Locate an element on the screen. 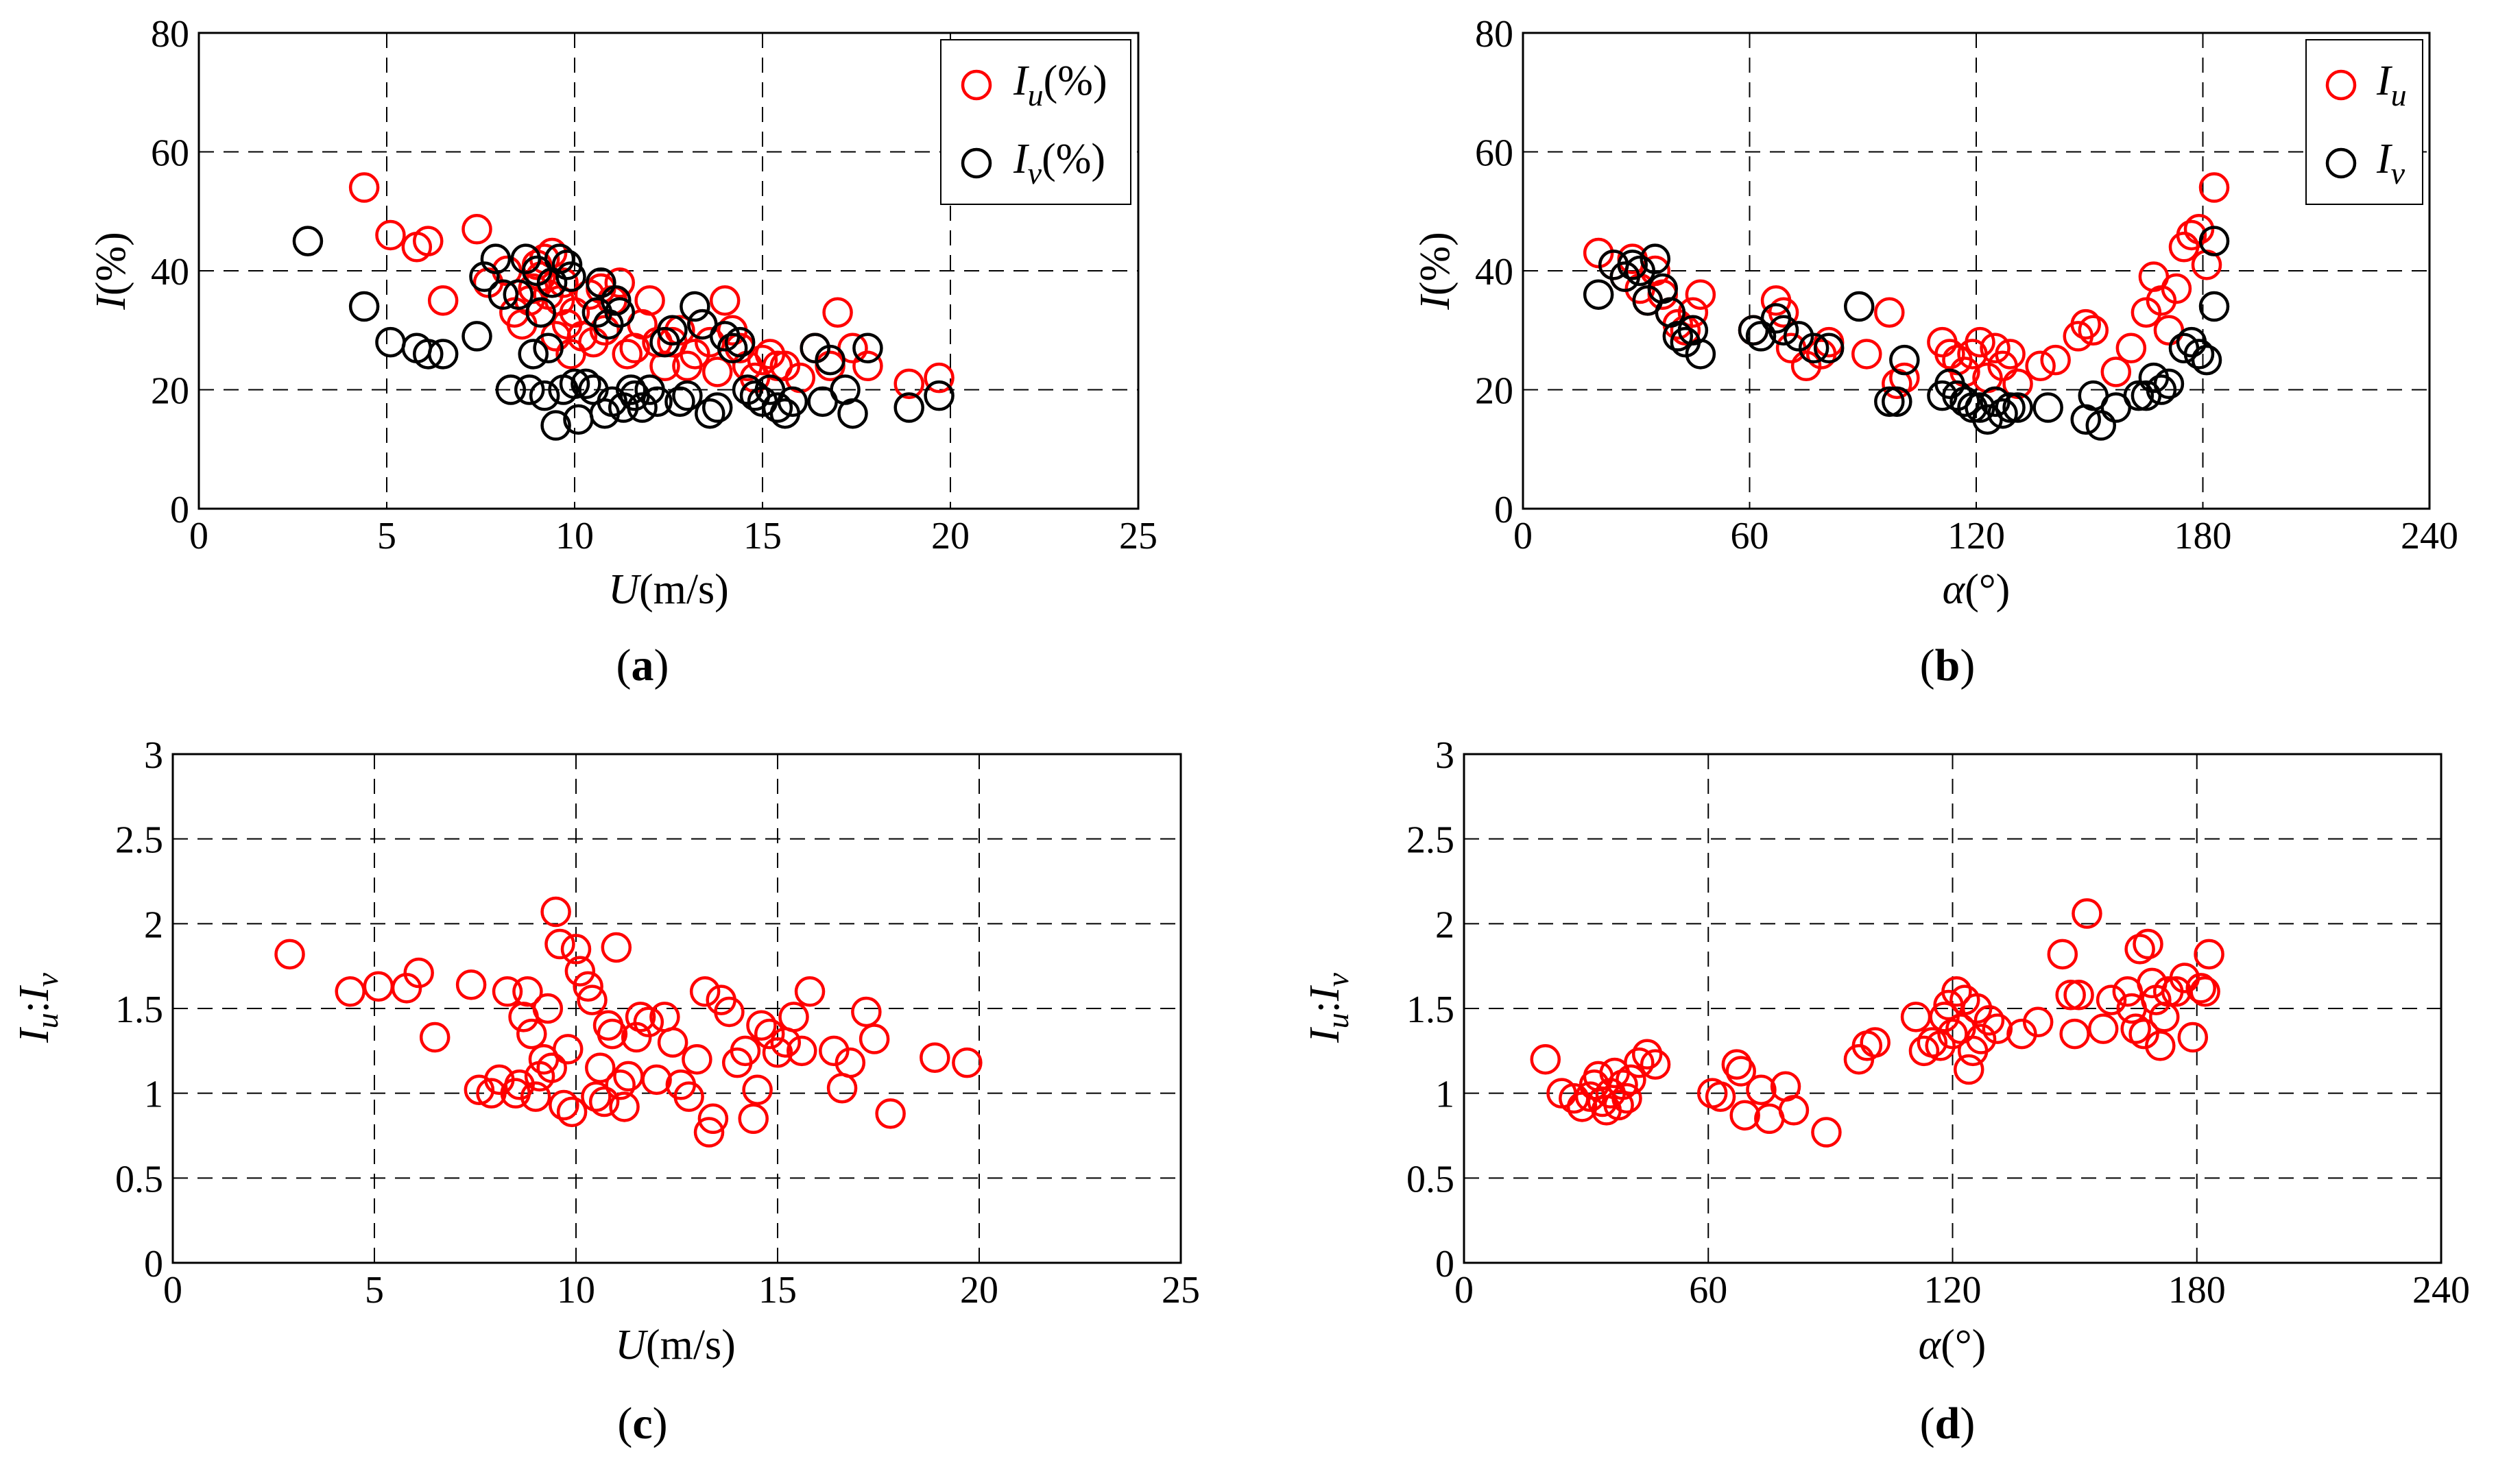 The image size is (2520, 1463). panel-caption: (b) is located at coordinates (1948, 665).